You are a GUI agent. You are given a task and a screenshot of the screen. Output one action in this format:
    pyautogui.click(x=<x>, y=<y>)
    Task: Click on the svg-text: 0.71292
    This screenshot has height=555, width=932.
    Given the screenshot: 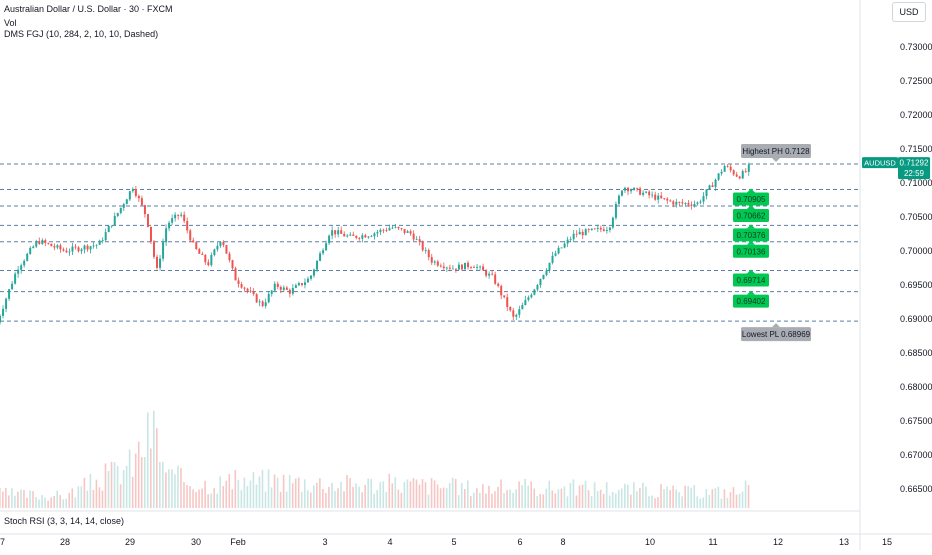 What is the action you would take?
    pyautogui.click(x=914, y=163)
    